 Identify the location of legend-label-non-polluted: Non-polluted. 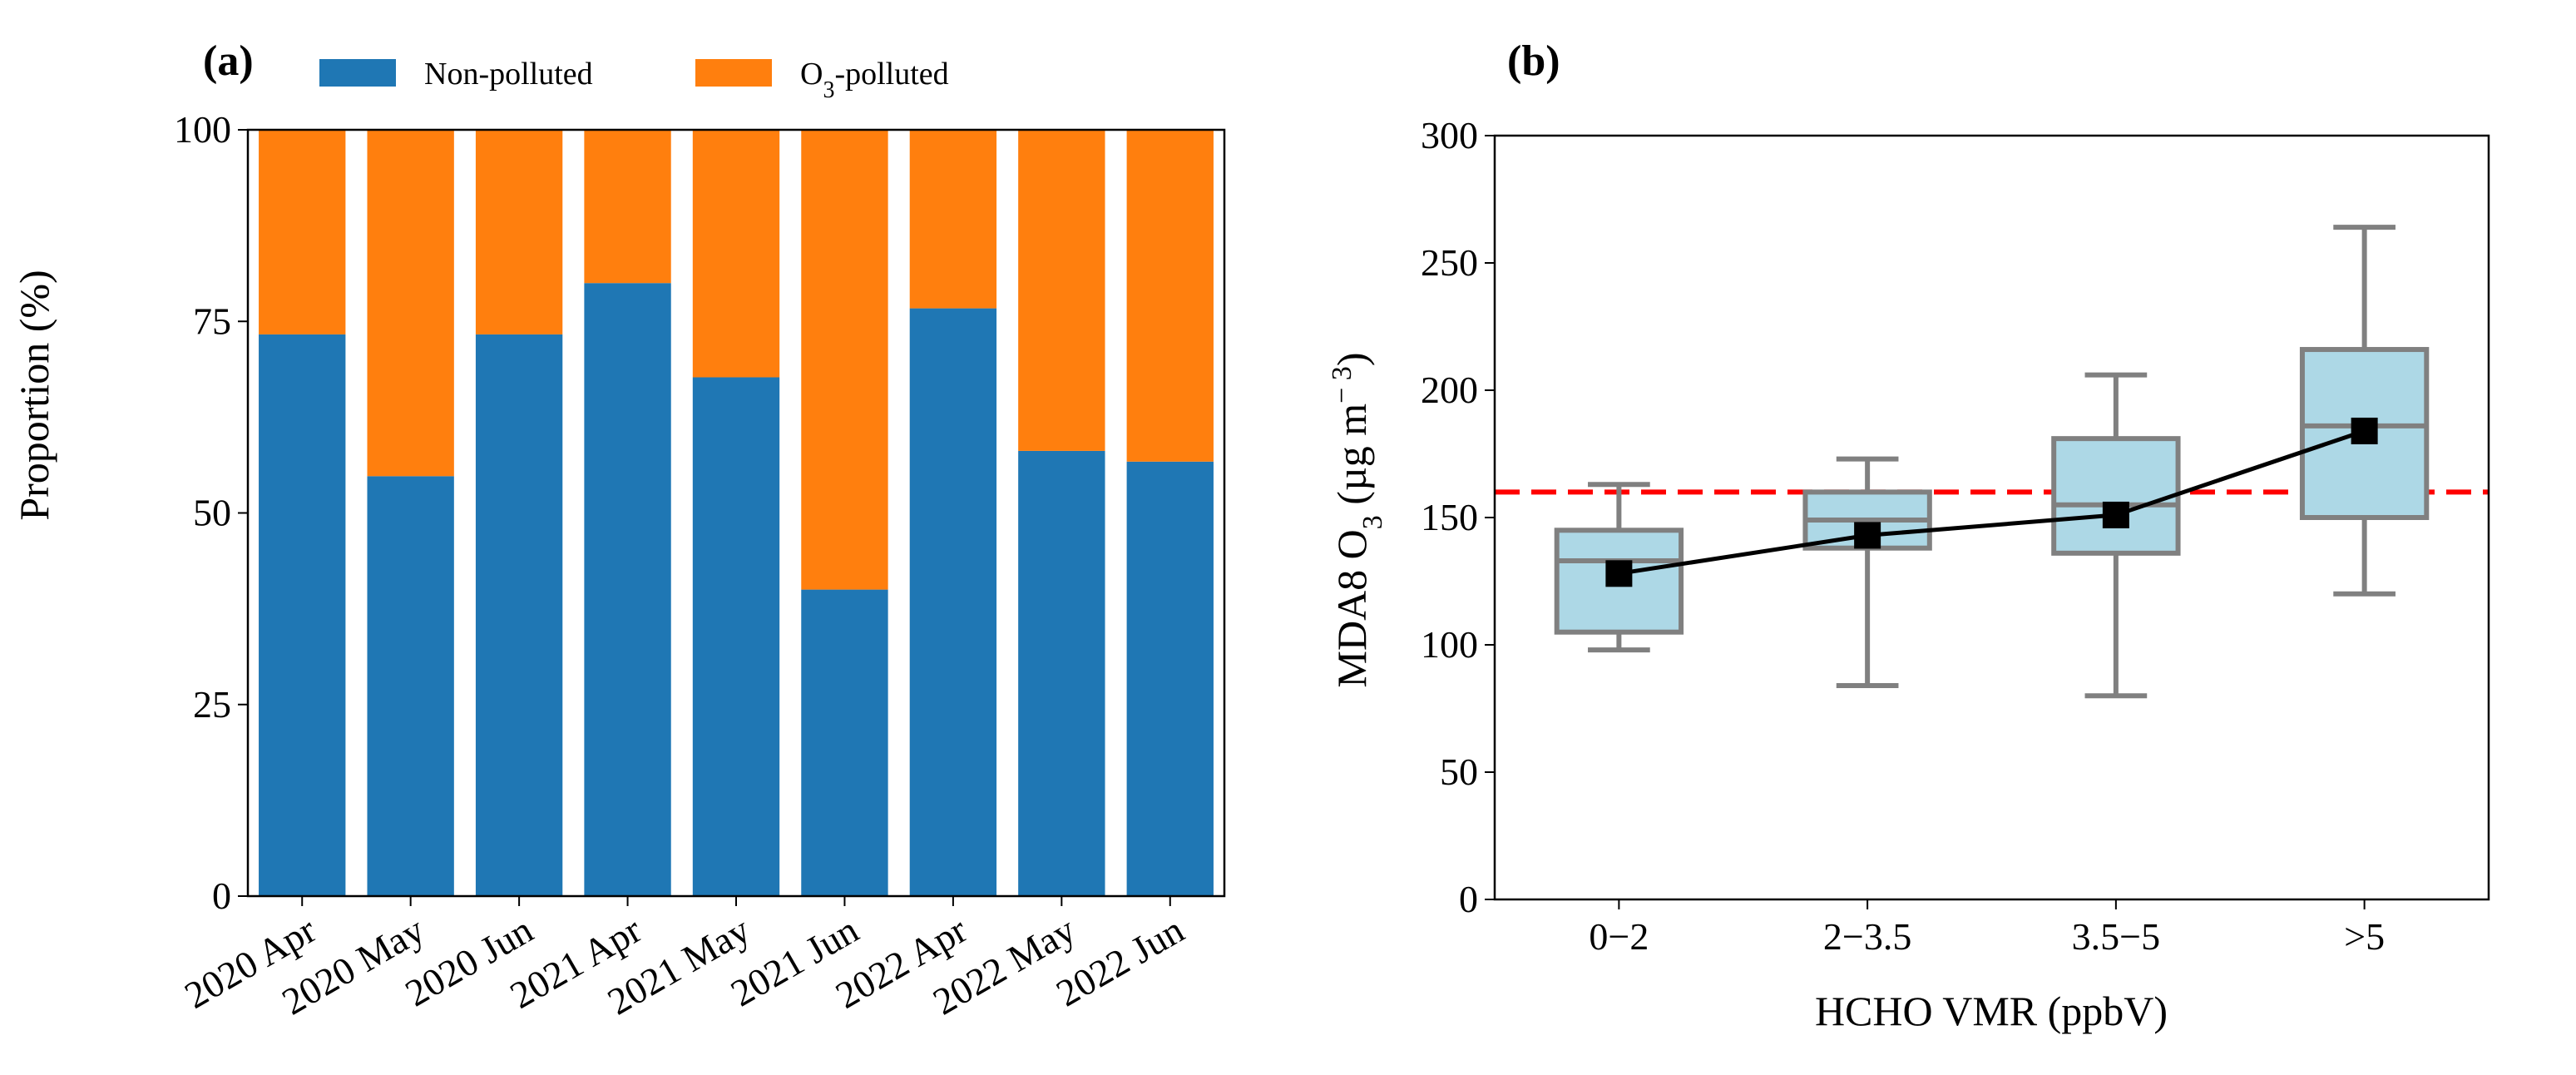
(508, 74).